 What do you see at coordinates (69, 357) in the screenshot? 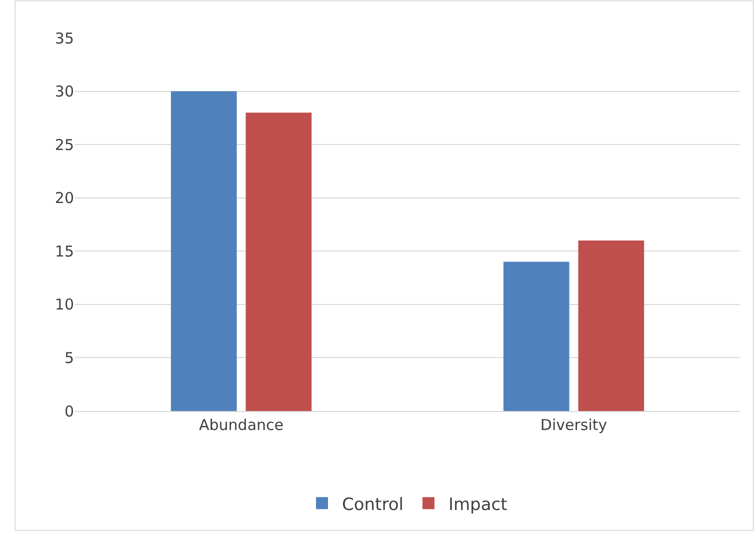
I see `y-tick-label: 5` at bounding box center [69, 357].